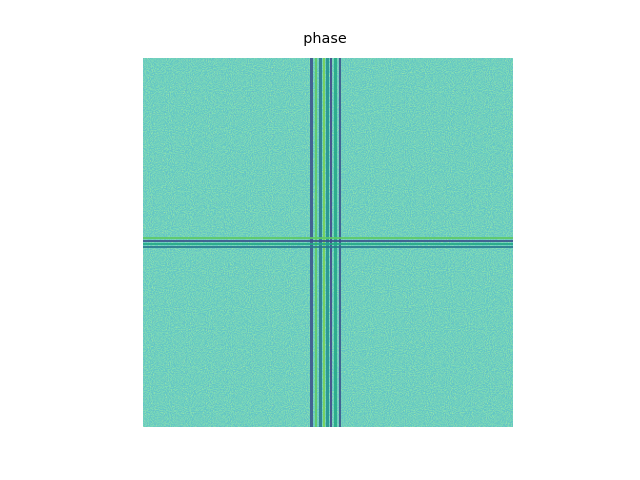 Image resolution: width=640 pixels, height=480 pixels. I want to click on vertical-band, so click(325, 242).